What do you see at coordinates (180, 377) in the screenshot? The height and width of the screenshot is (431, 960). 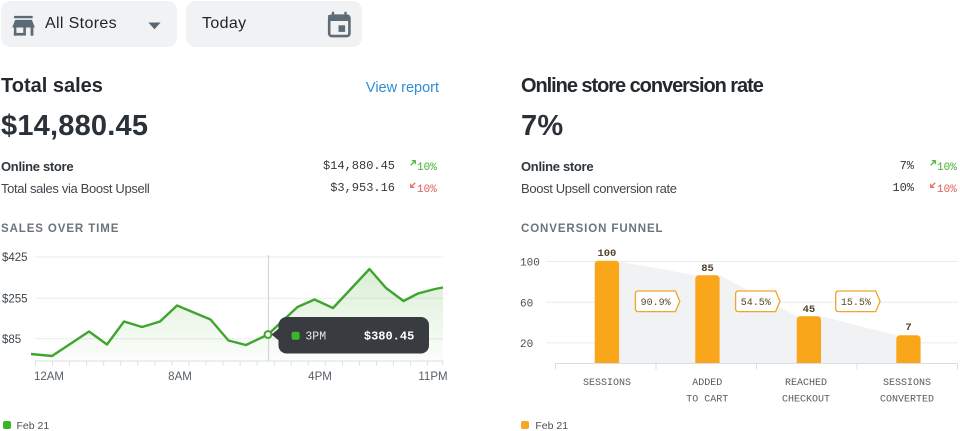 I see `svg-text: 8AM` at bounding box center [180, 377].